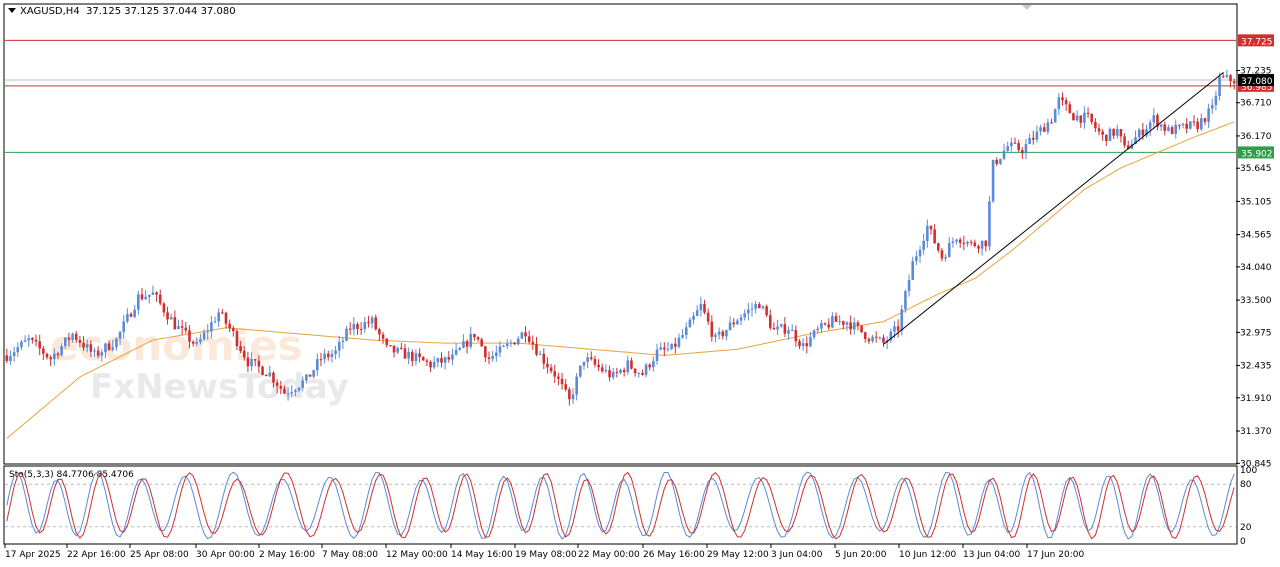  I want to click on price-tick-label: 35.645, so click(1256, 169).